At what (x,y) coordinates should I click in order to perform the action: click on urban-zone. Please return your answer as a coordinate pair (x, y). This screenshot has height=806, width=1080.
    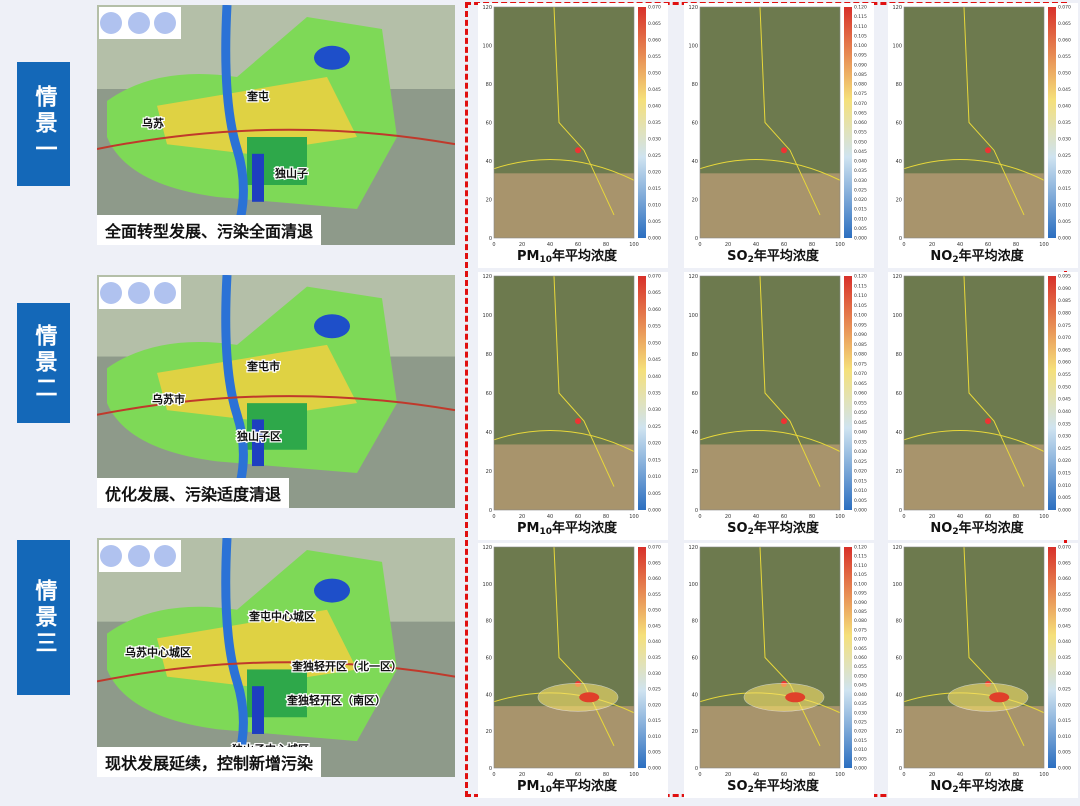
    Looking at the image, I should click on (257, 382).